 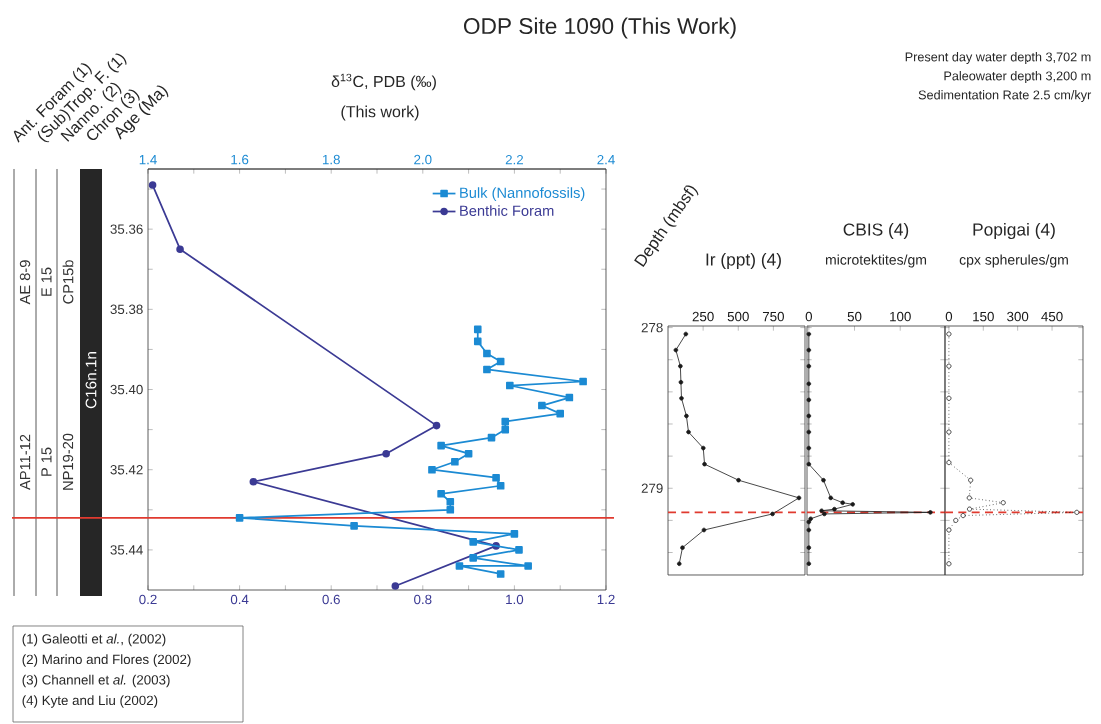 I want to click on text: Paleowater depth 3,200 m, so click(x=1017, y=77).